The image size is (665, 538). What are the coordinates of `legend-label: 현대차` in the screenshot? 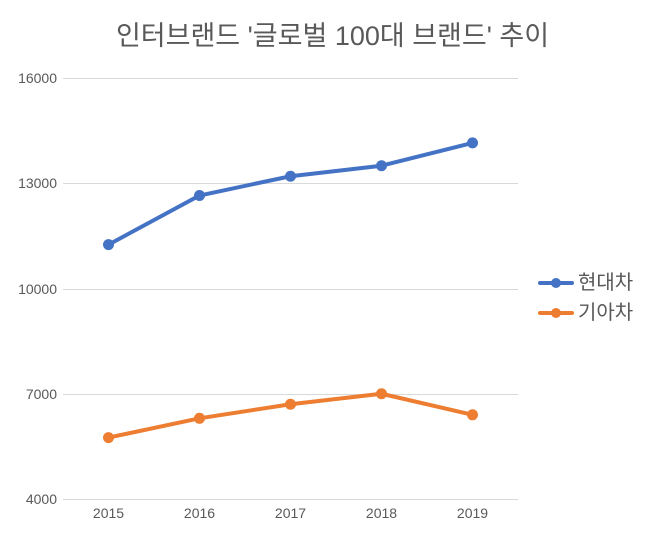 It's located at (606, 283).